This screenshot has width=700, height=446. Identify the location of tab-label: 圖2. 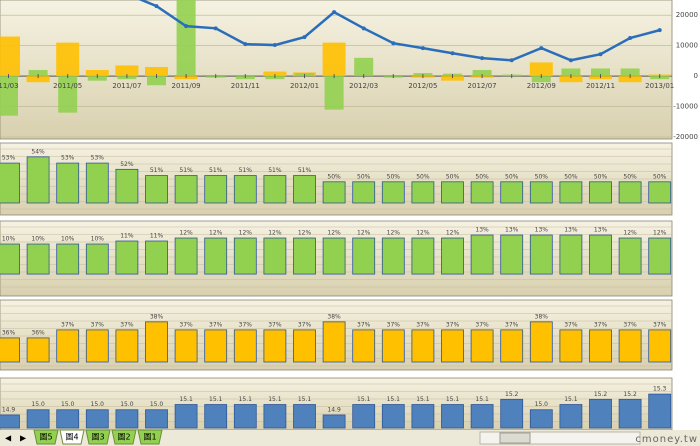
(123, 437).